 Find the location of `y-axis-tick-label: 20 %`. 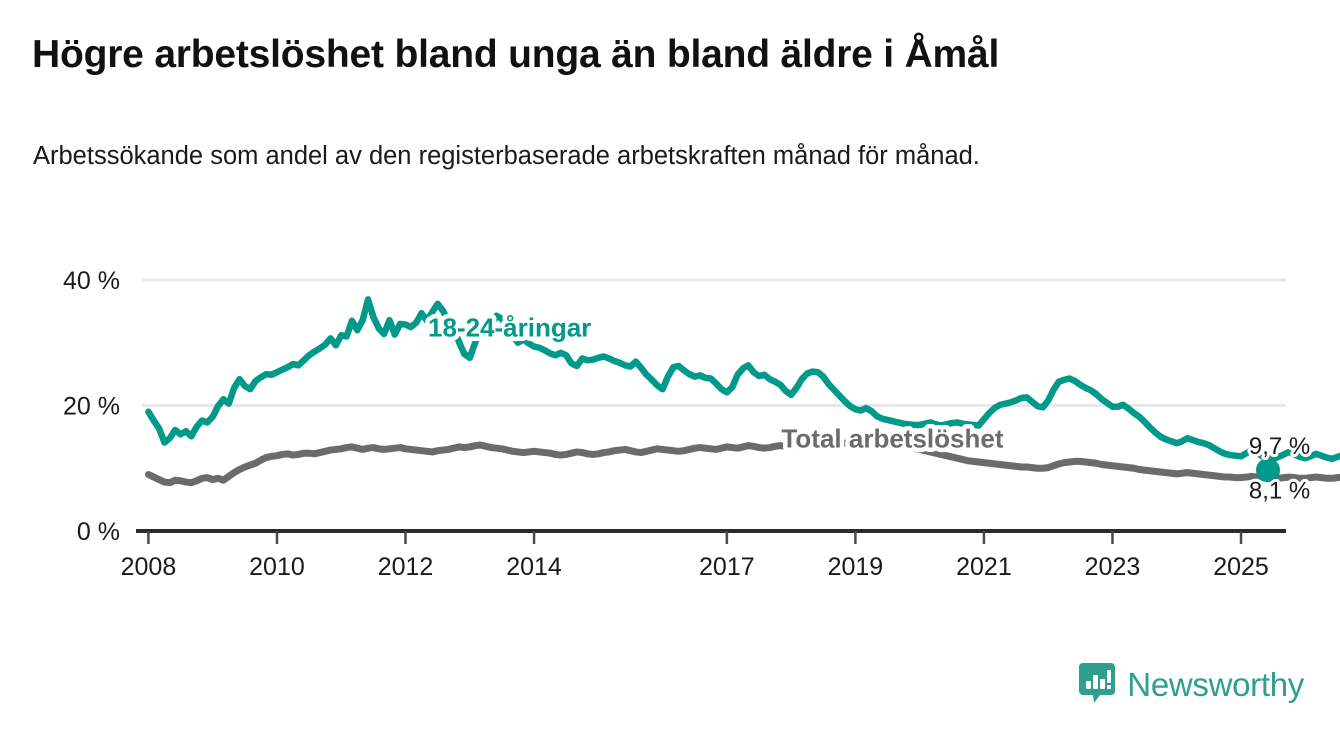

y-axis-tick-label: 20 % is located at coordinates (91, 407).